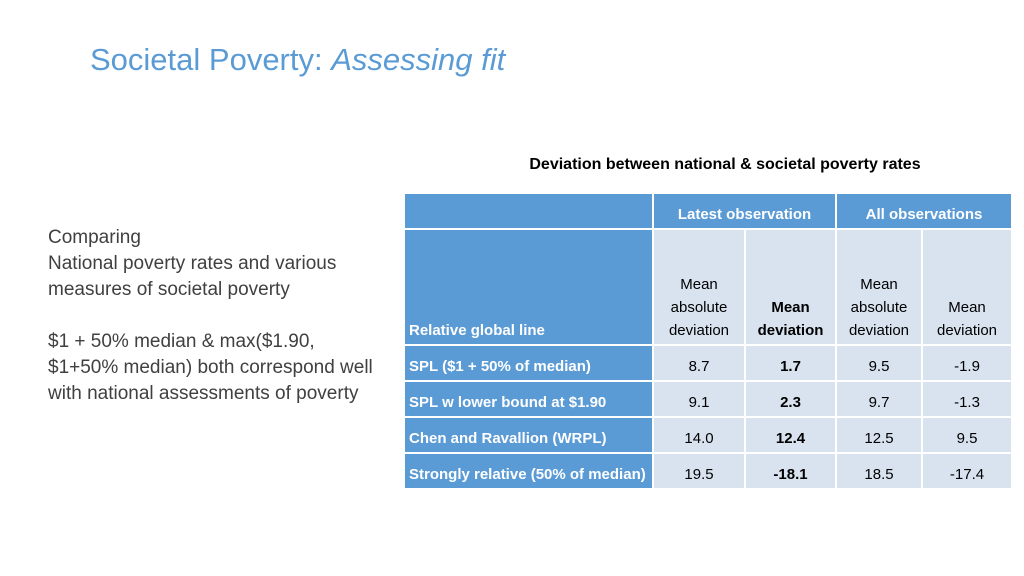 This screenshot has width=1024, height=576. What do you see at coordinates (418, 59) in the screenshot?
I see `title-emphasis: Assessing fit` at bounding box center [418, 59].